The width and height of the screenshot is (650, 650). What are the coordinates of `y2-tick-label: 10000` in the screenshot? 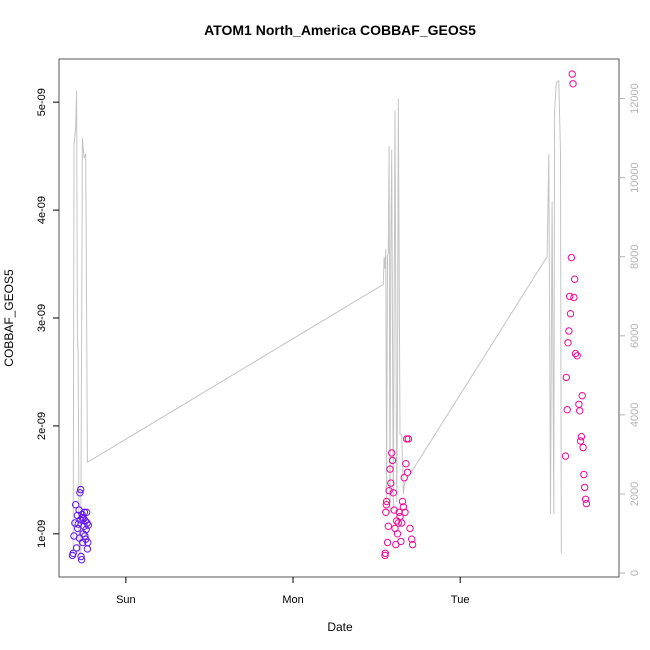 It's located at (635, 177).